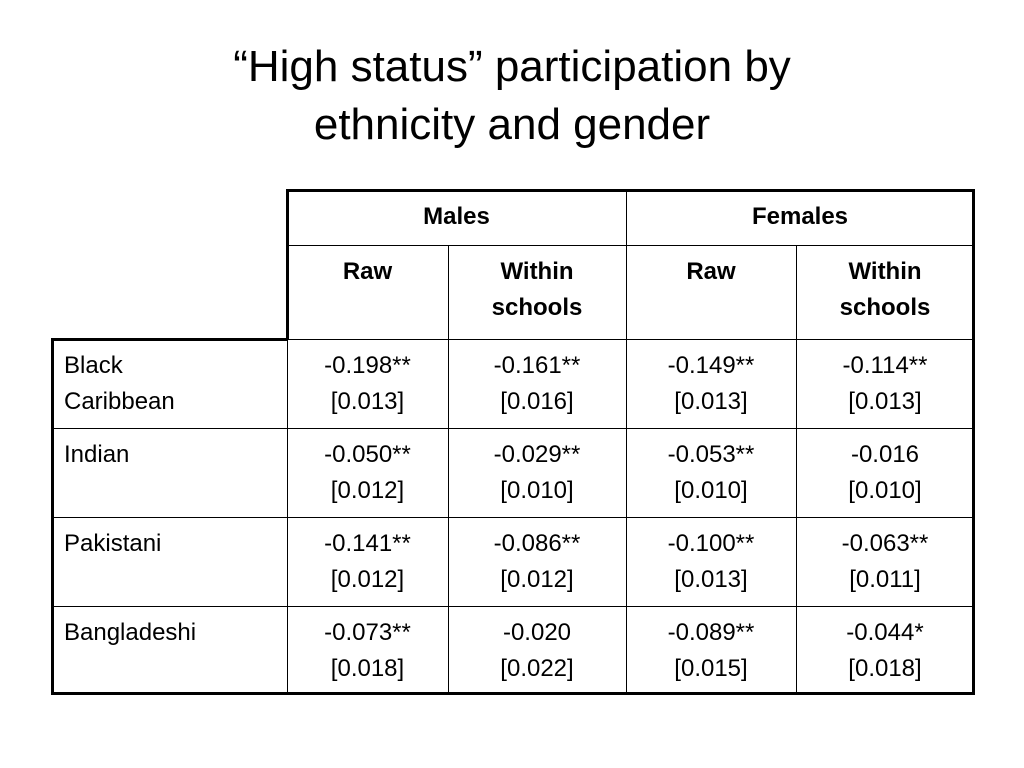  Describe the element at coordinates (537, 561) in the screenshot. I see `table-cell: -0.086** [0.012]` at that location.